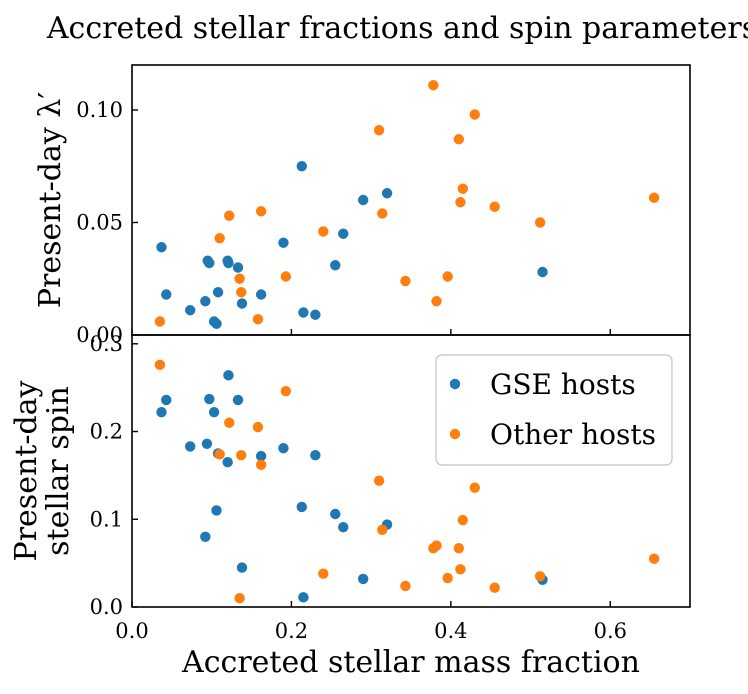  Describe the element at coordinates (99, 110) in the screenshot. I see `y-tick-label: 0.10` at that location.